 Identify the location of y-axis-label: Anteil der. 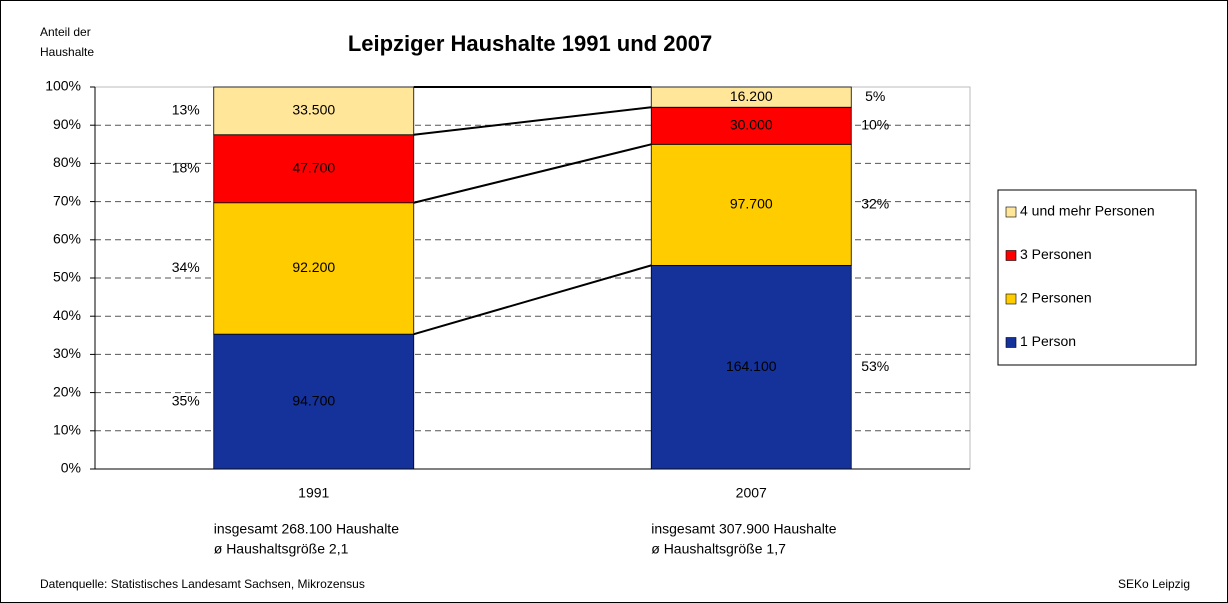
(65, 32).